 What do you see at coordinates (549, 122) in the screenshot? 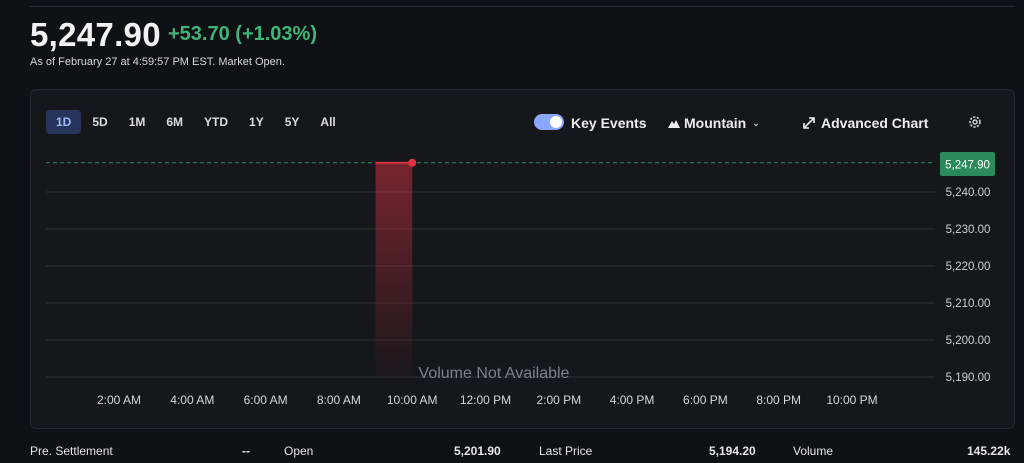
I see `key-events-toggle` at bounding box center [549, 122].